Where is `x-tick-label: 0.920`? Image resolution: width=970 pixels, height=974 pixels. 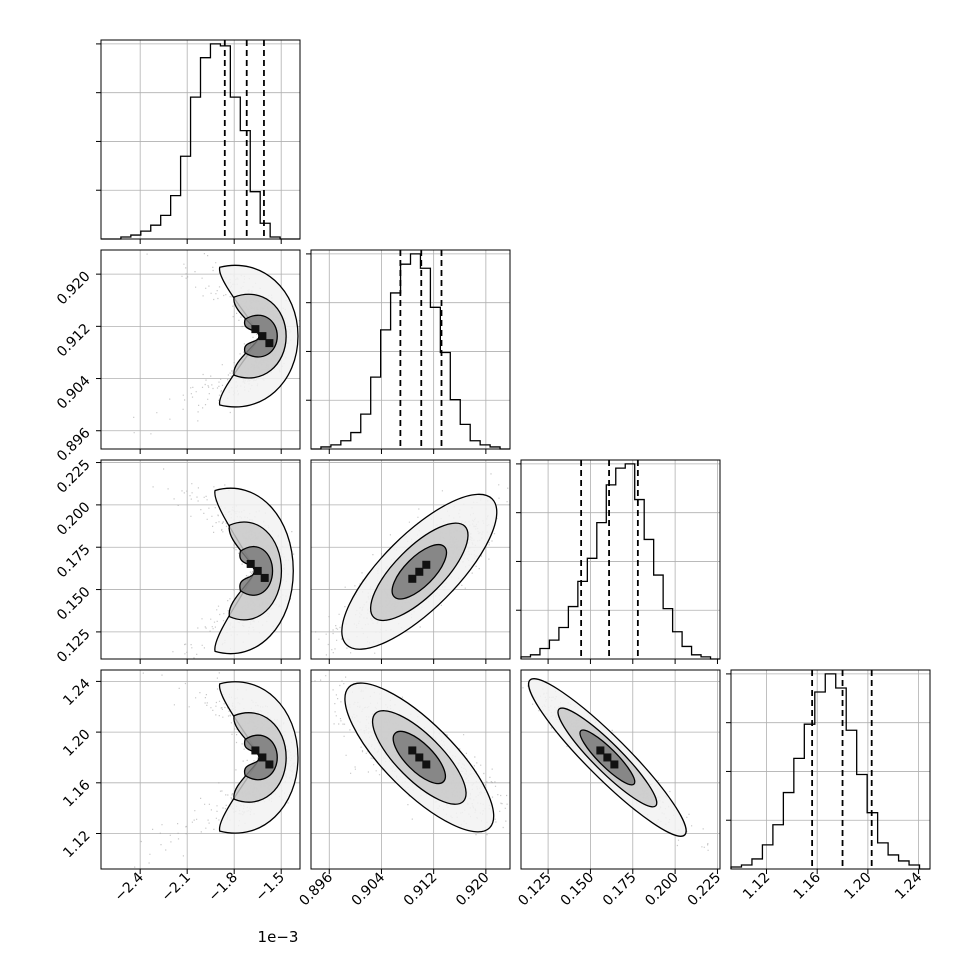 x-tick-label: 0.920 is located at coordinates (473, 890).